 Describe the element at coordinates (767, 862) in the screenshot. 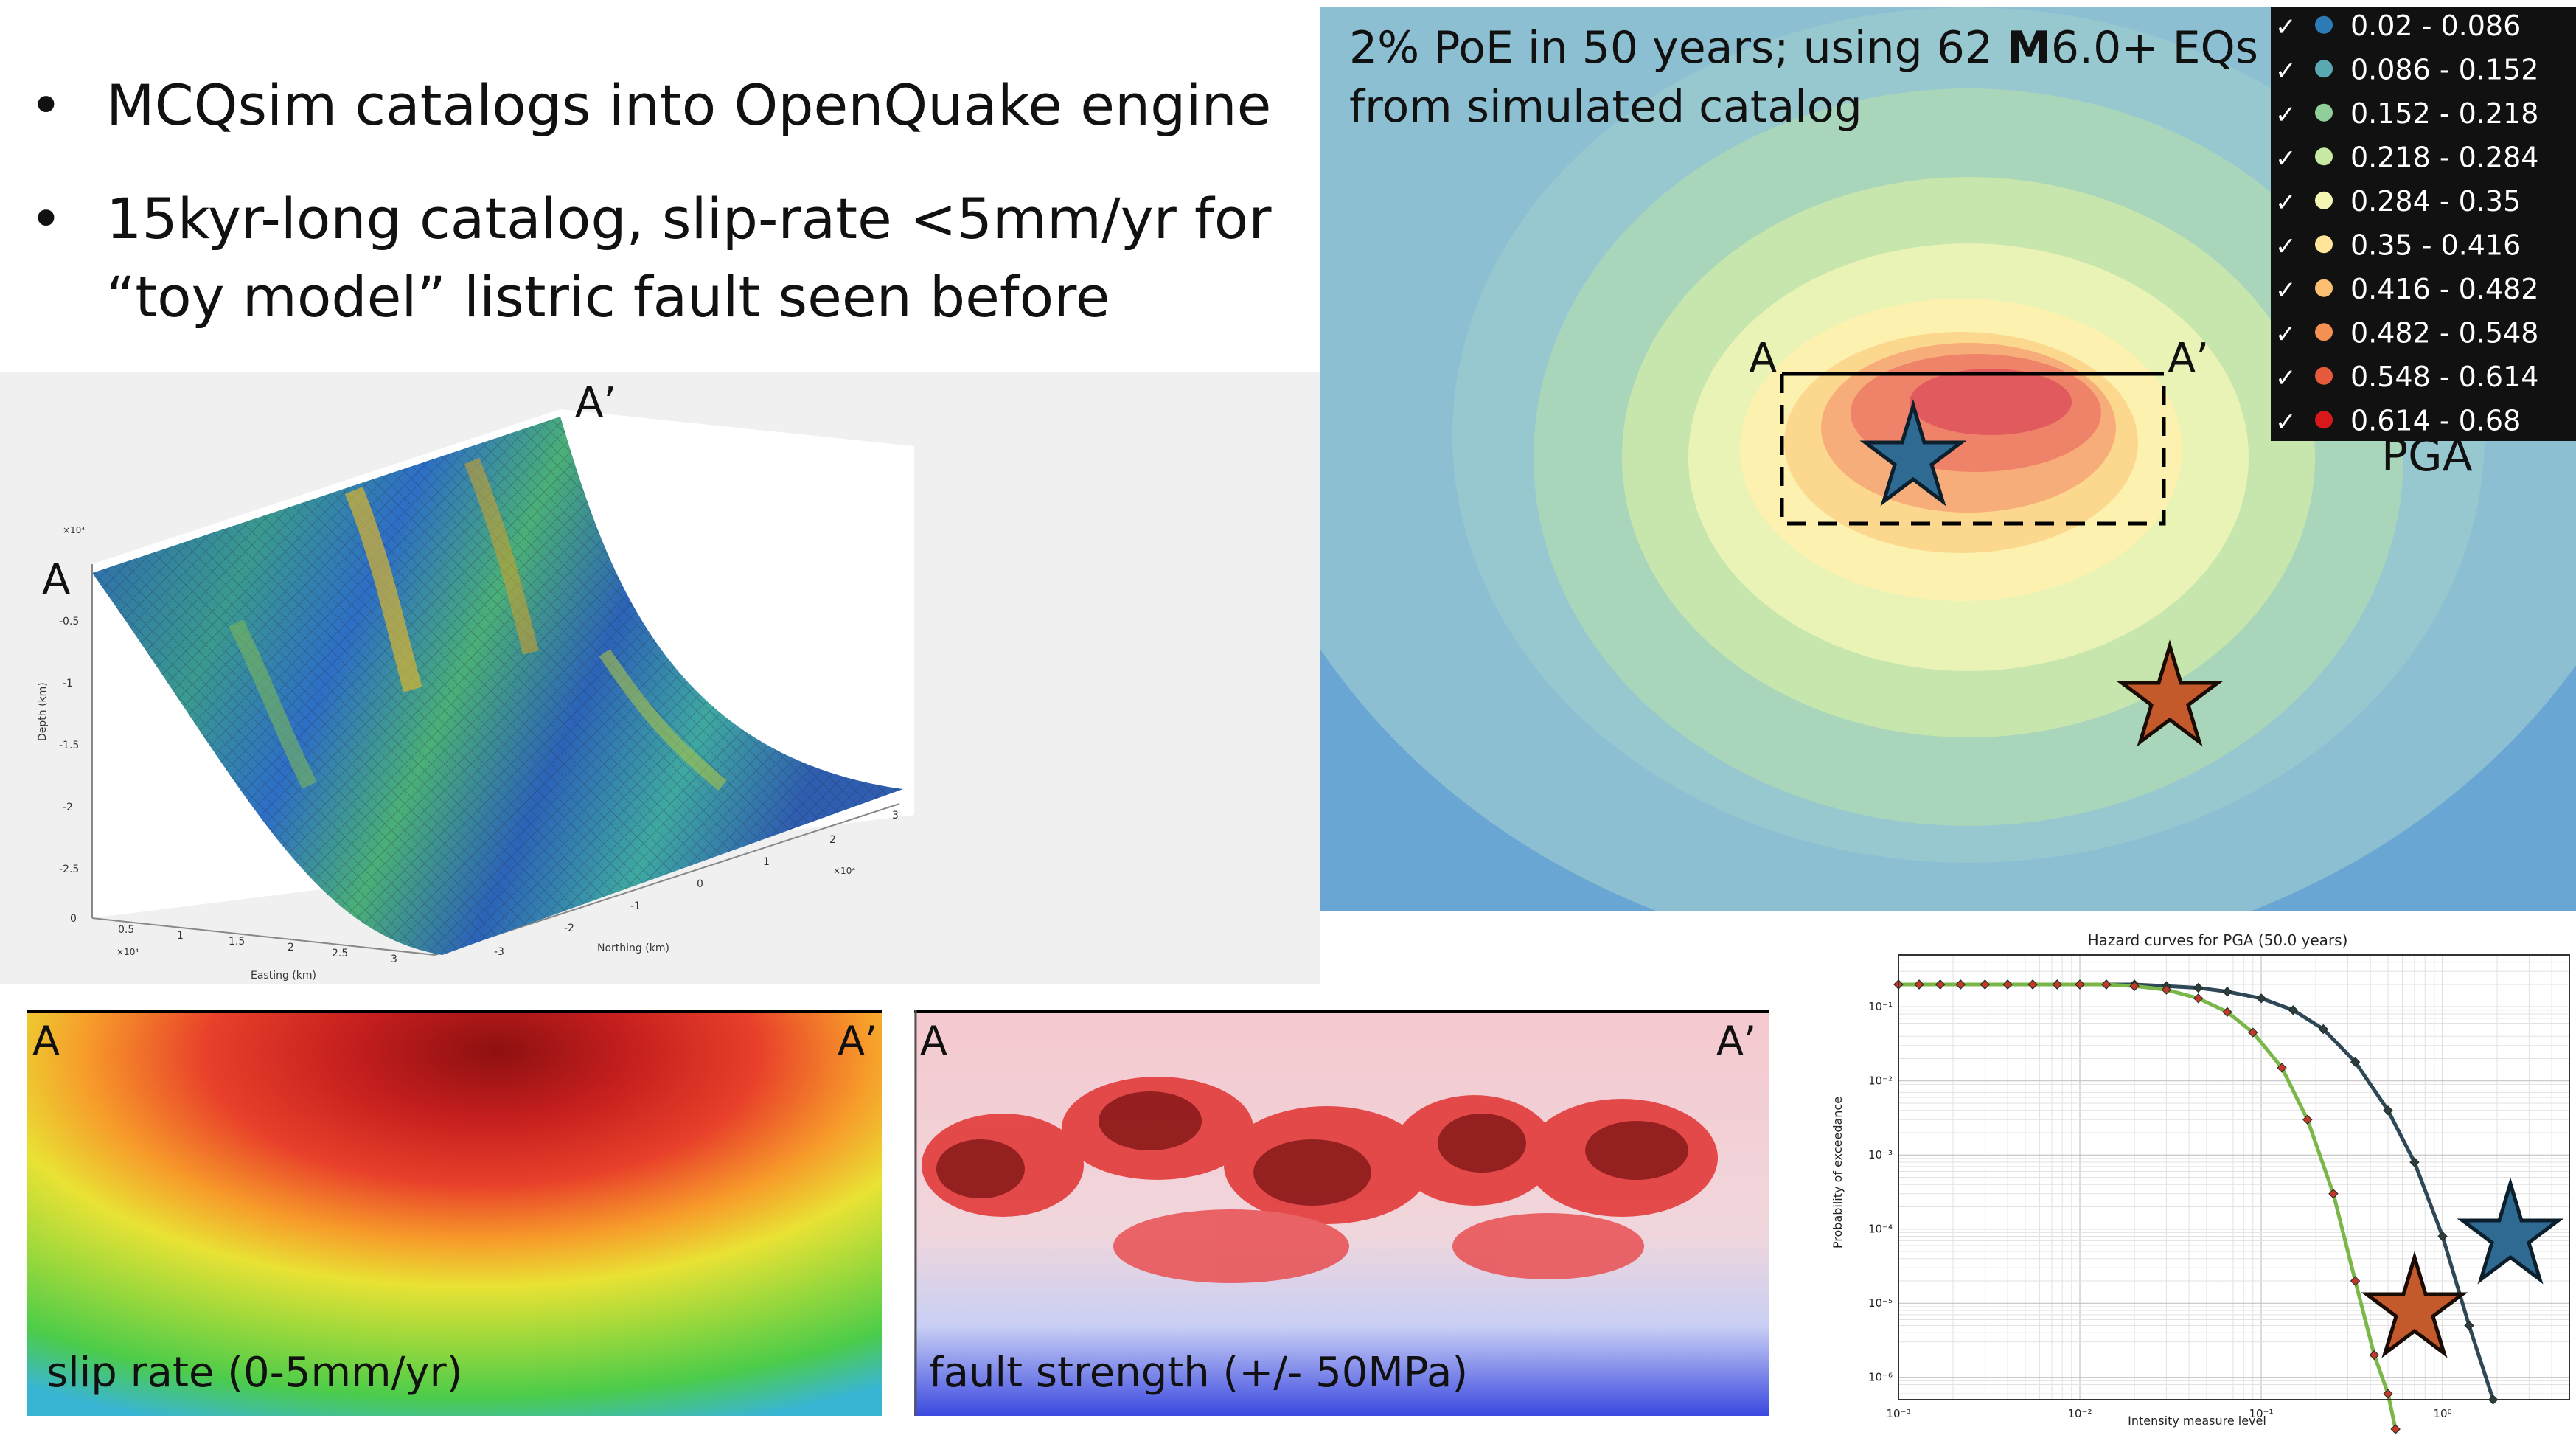

I see `northing-tick: 1` at that location.